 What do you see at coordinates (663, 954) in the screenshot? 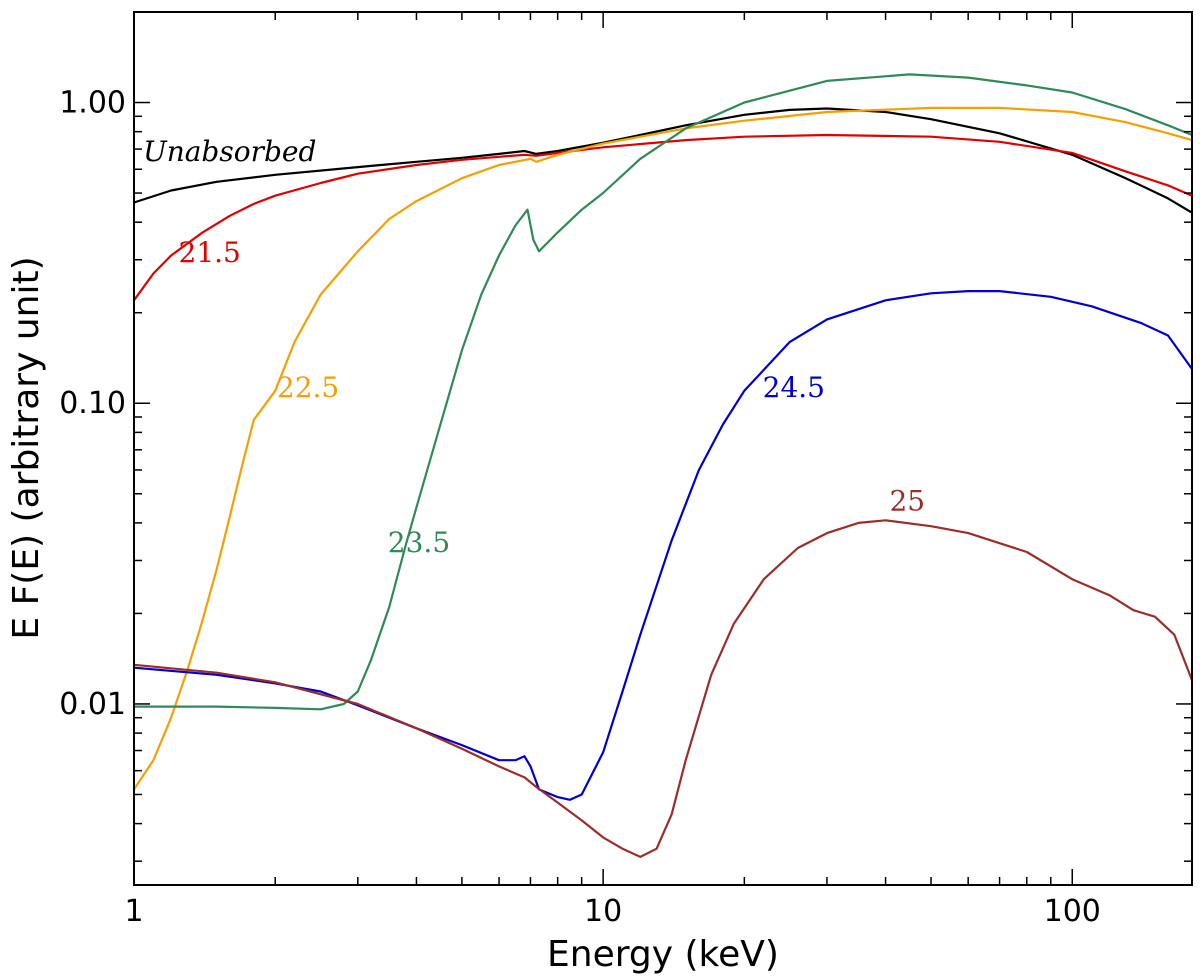
I see `x-axis-title: Energy (keV)` at bounding box center [663, 954].